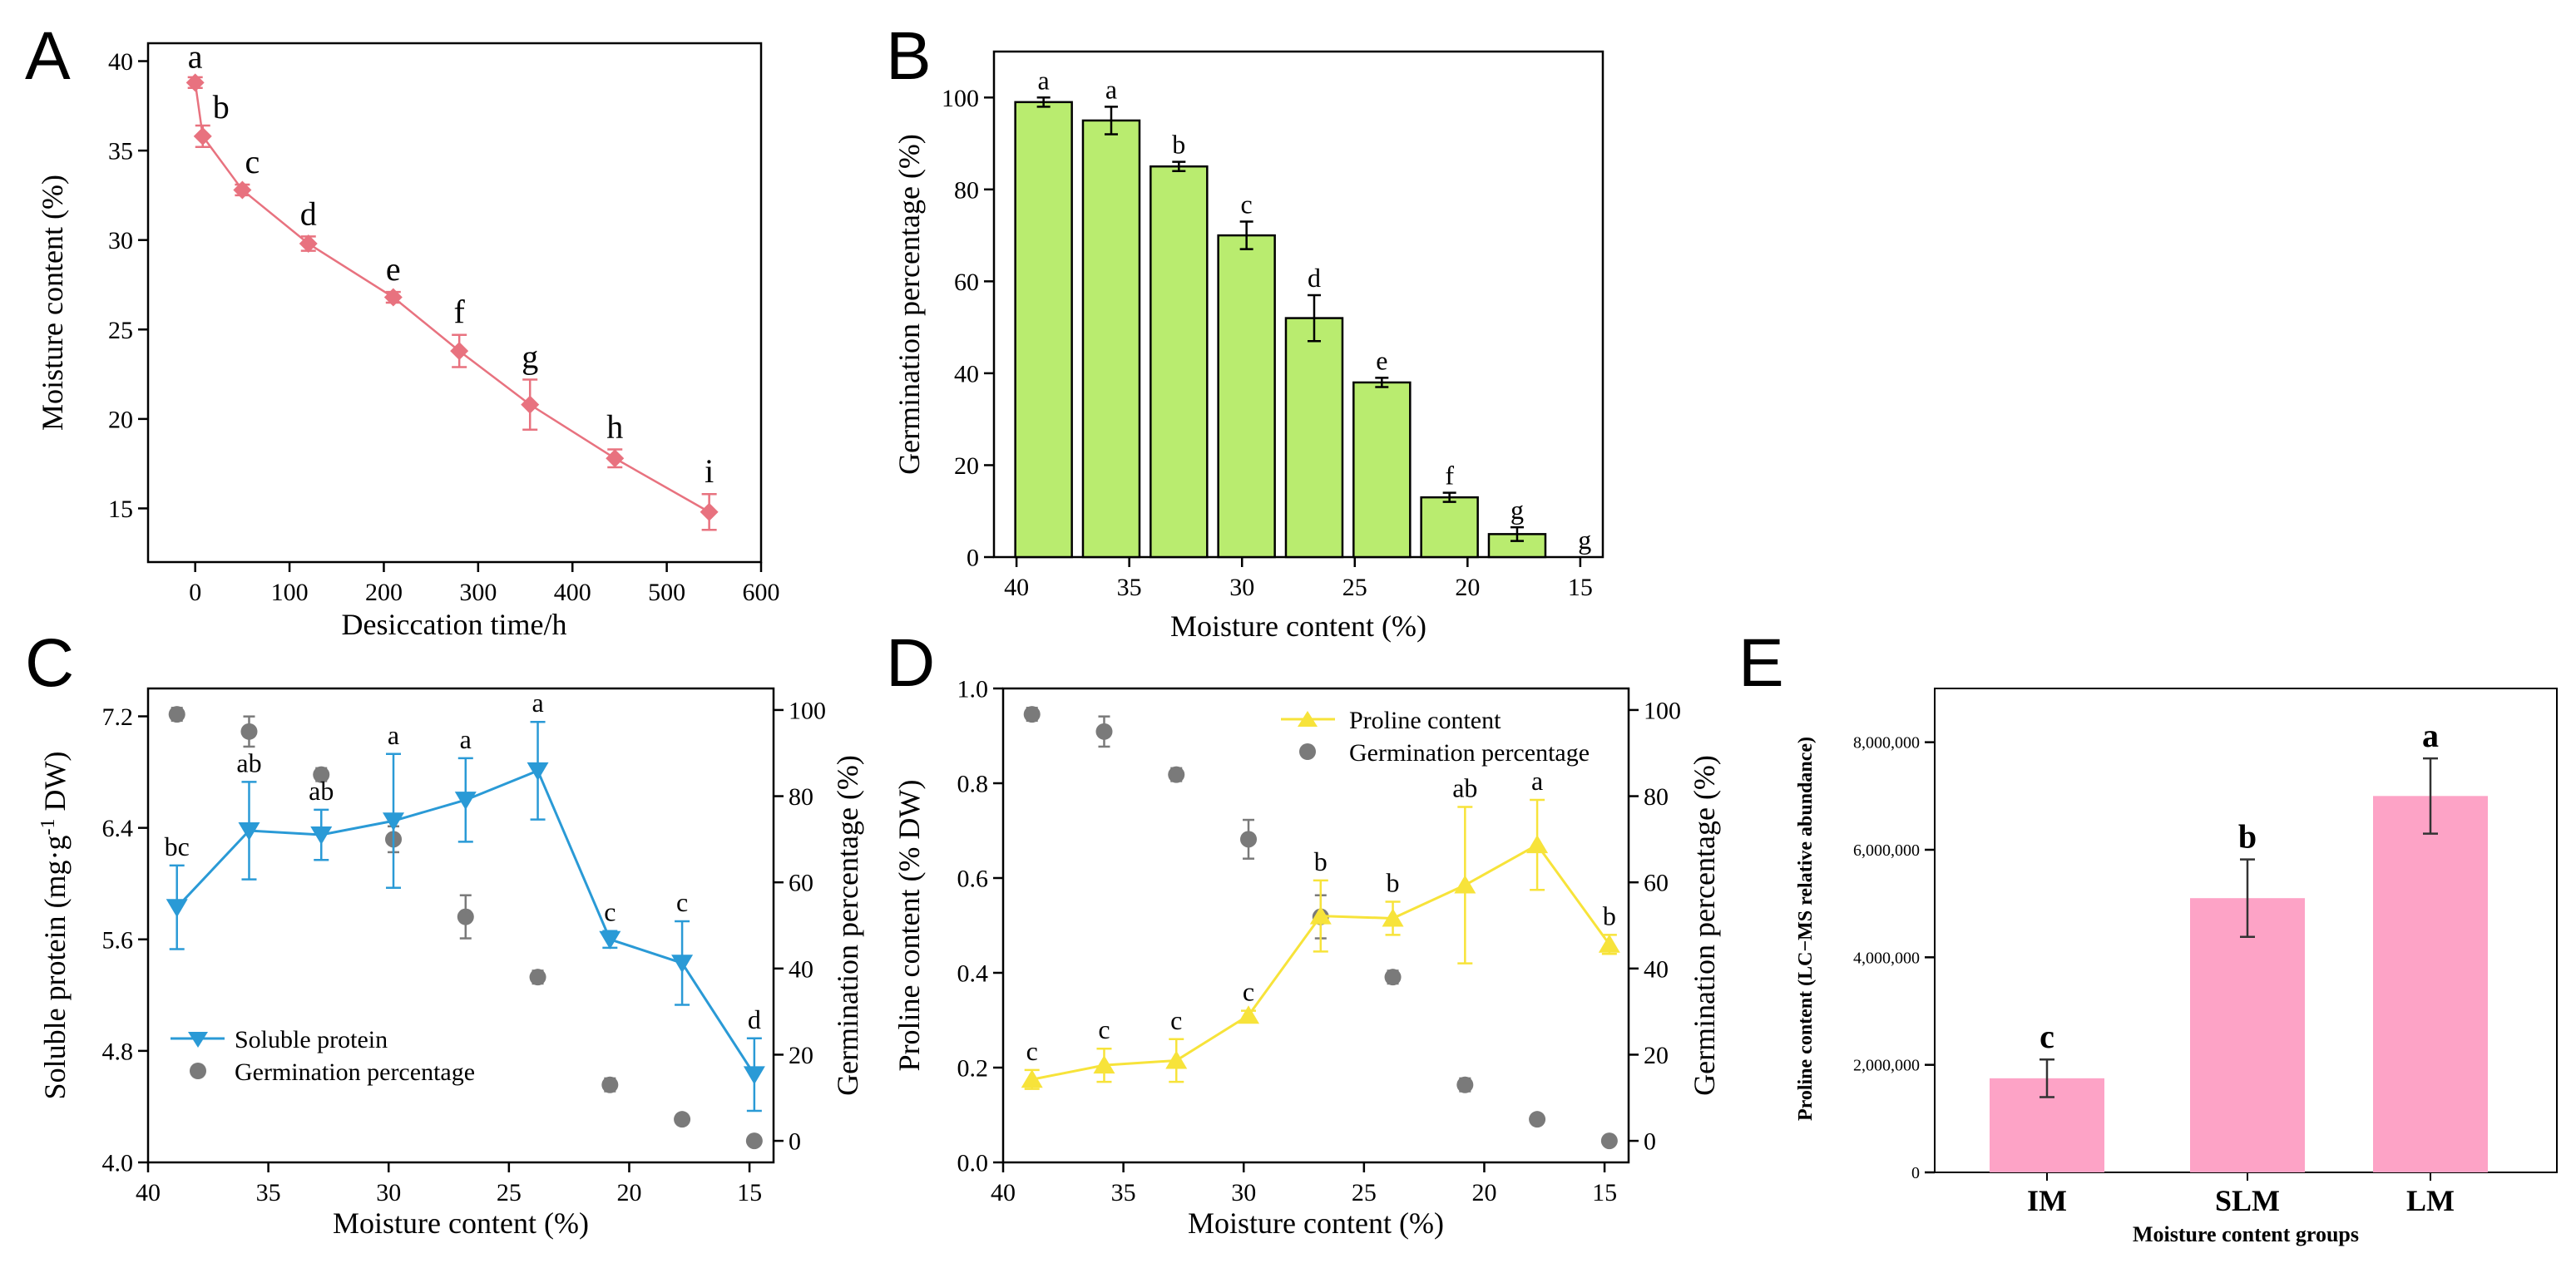  What do you see at coordinates (52, 303) in the screenshot?
I see `panel-a-y-axis-title: Moisture content (%)` at bounding box center [52, 303].